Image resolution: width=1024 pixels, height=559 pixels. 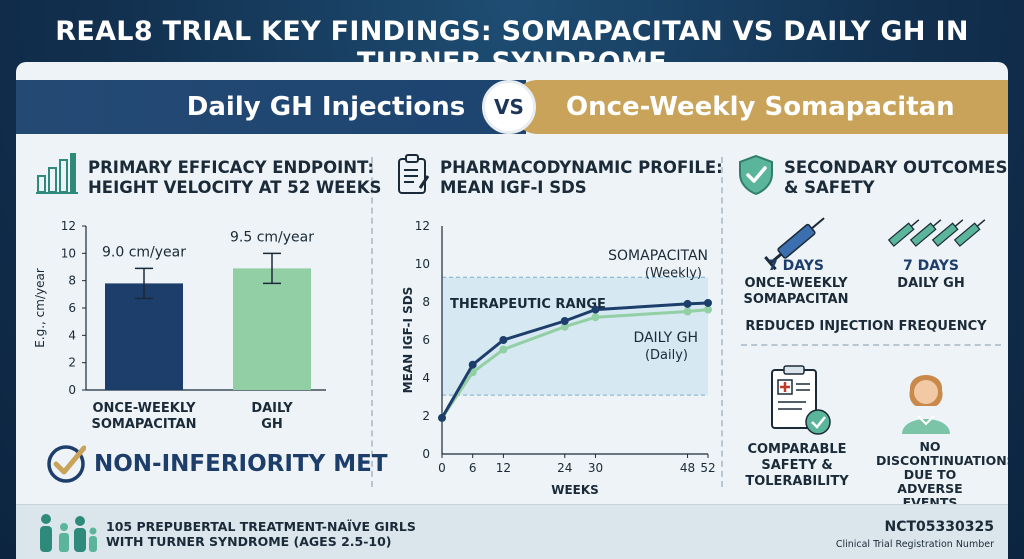 What do you see at coordinates (414, 174) in the screenshot?
I see `clipboard-icon` at bounding box center [414, 174].